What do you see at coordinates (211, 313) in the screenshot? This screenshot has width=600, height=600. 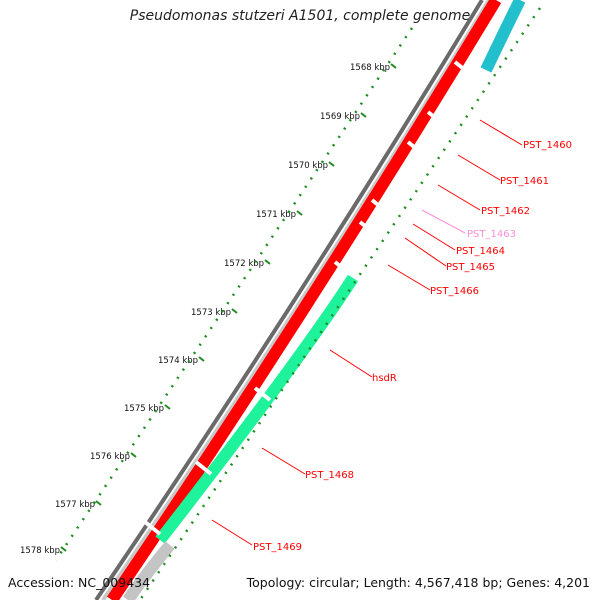 I see `tick-label: 1573 kbp` at bounding box center [211, 313].